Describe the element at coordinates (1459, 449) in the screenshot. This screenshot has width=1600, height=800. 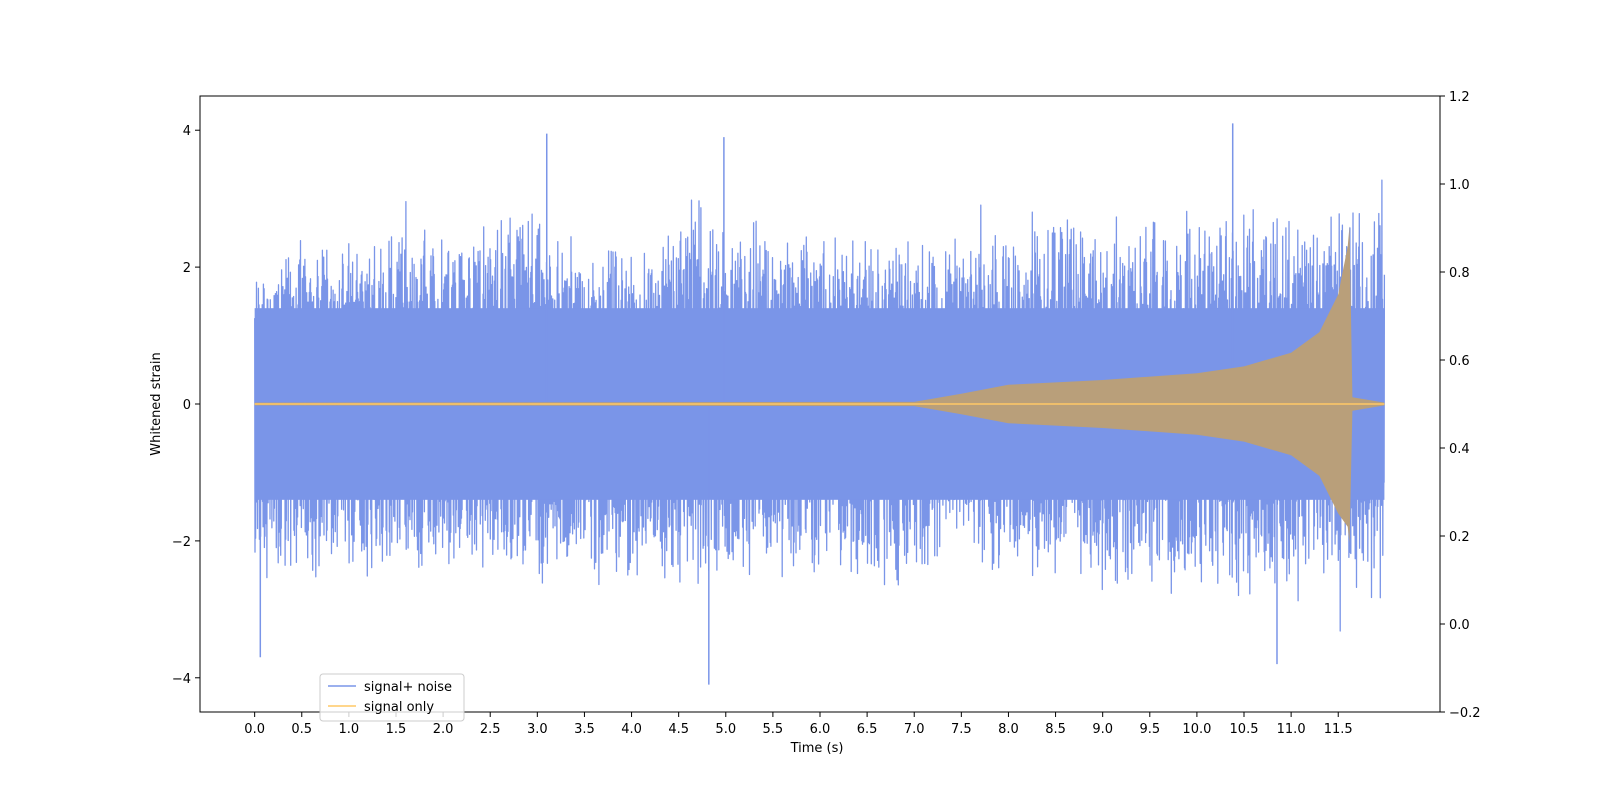
I see `y2-tick-label: 0.4` at that location.